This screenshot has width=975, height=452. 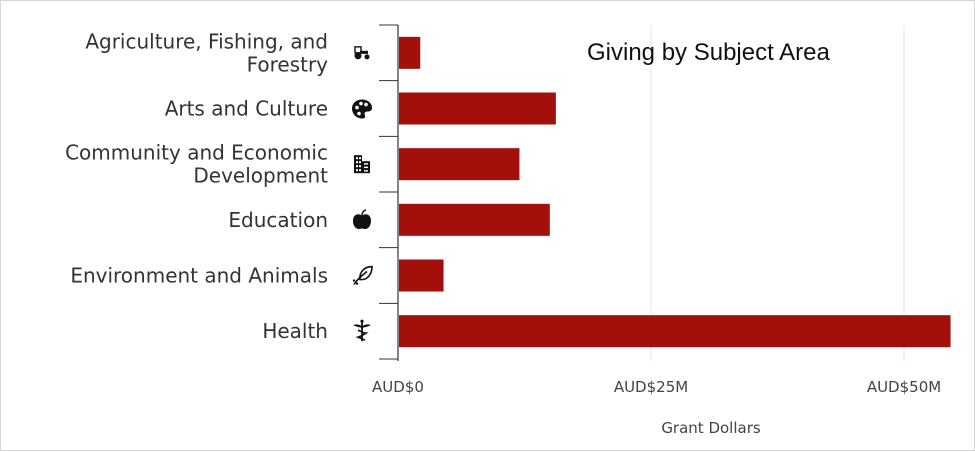 I want to click on x-axis-title: Grant Dollars, so click(x=711, y=428).